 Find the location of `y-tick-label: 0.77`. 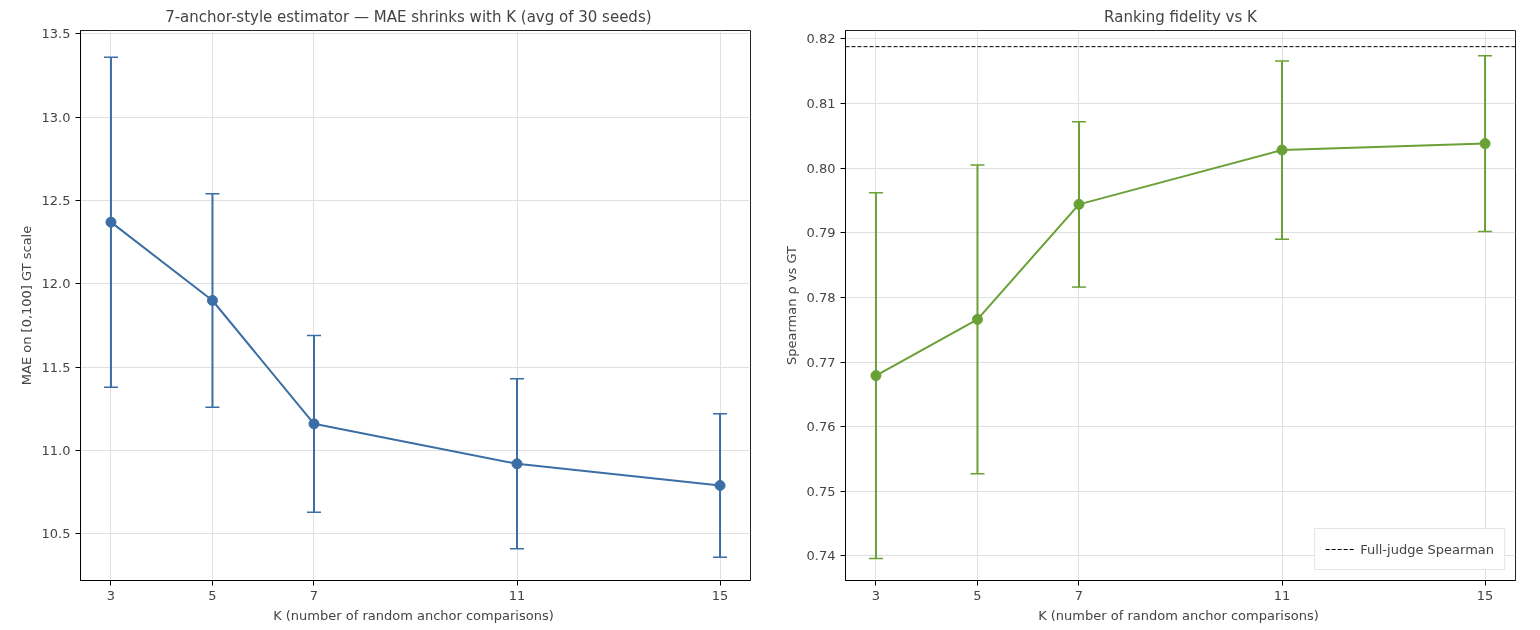

y-tick-label: 0.77 is located at coordinates (821, 362).